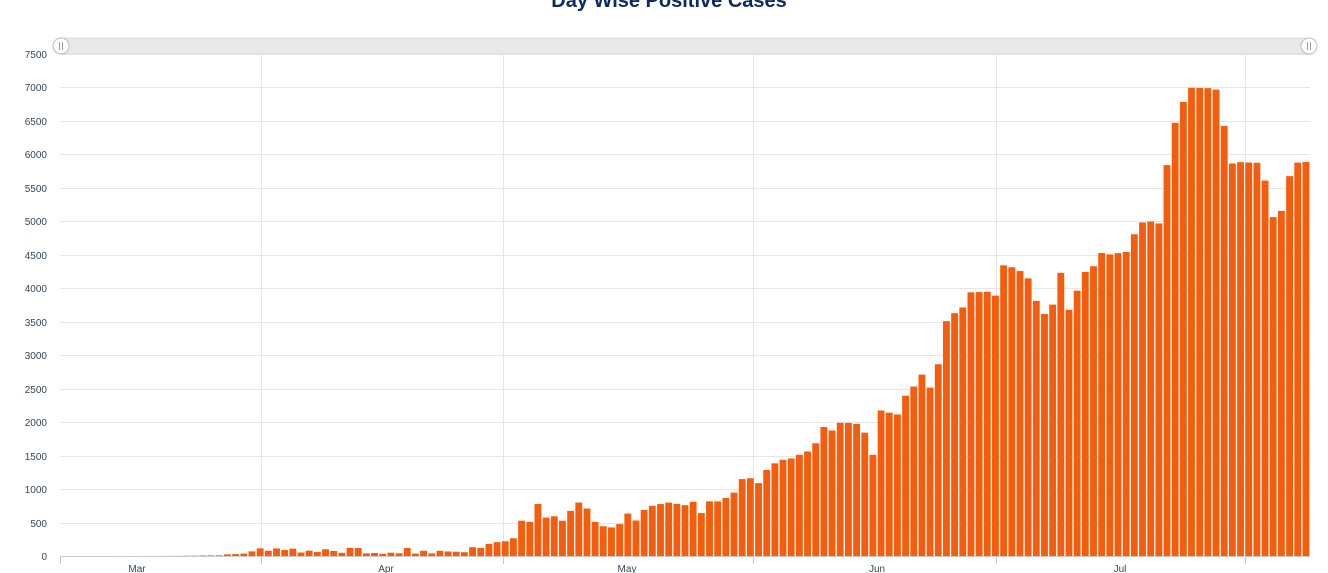 The width and height of the screenshot is (1328, 573). I want to click on scrollbar-track, so click(685, 46).